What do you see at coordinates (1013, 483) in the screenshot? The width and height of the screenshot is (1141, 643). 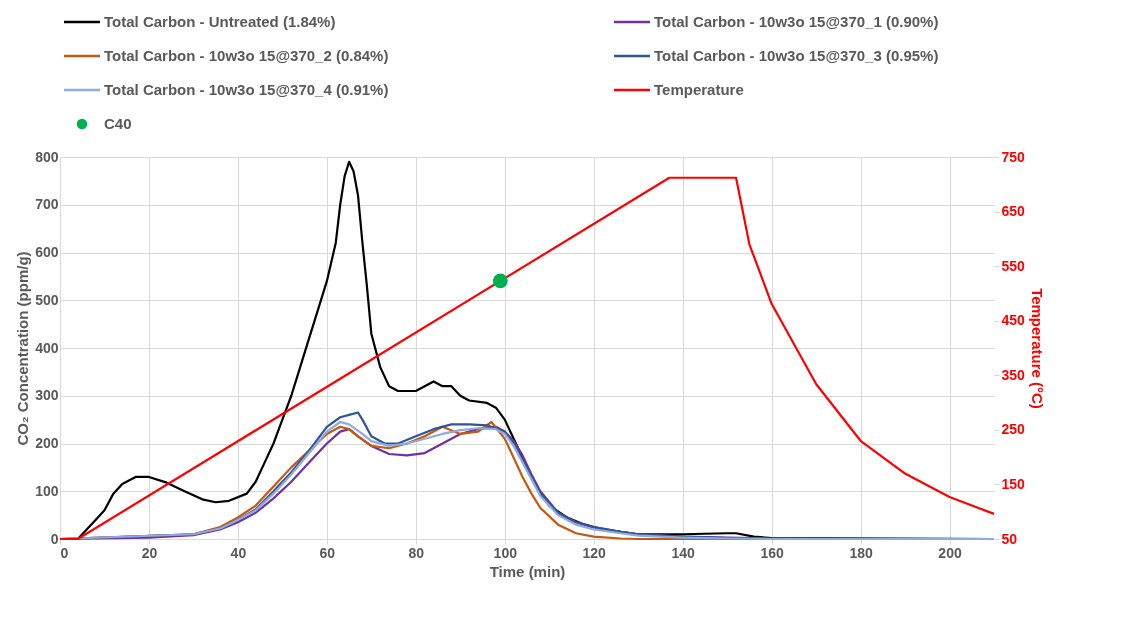 I see `y2-tick-label: 150` at bounding box center [1013, 483].